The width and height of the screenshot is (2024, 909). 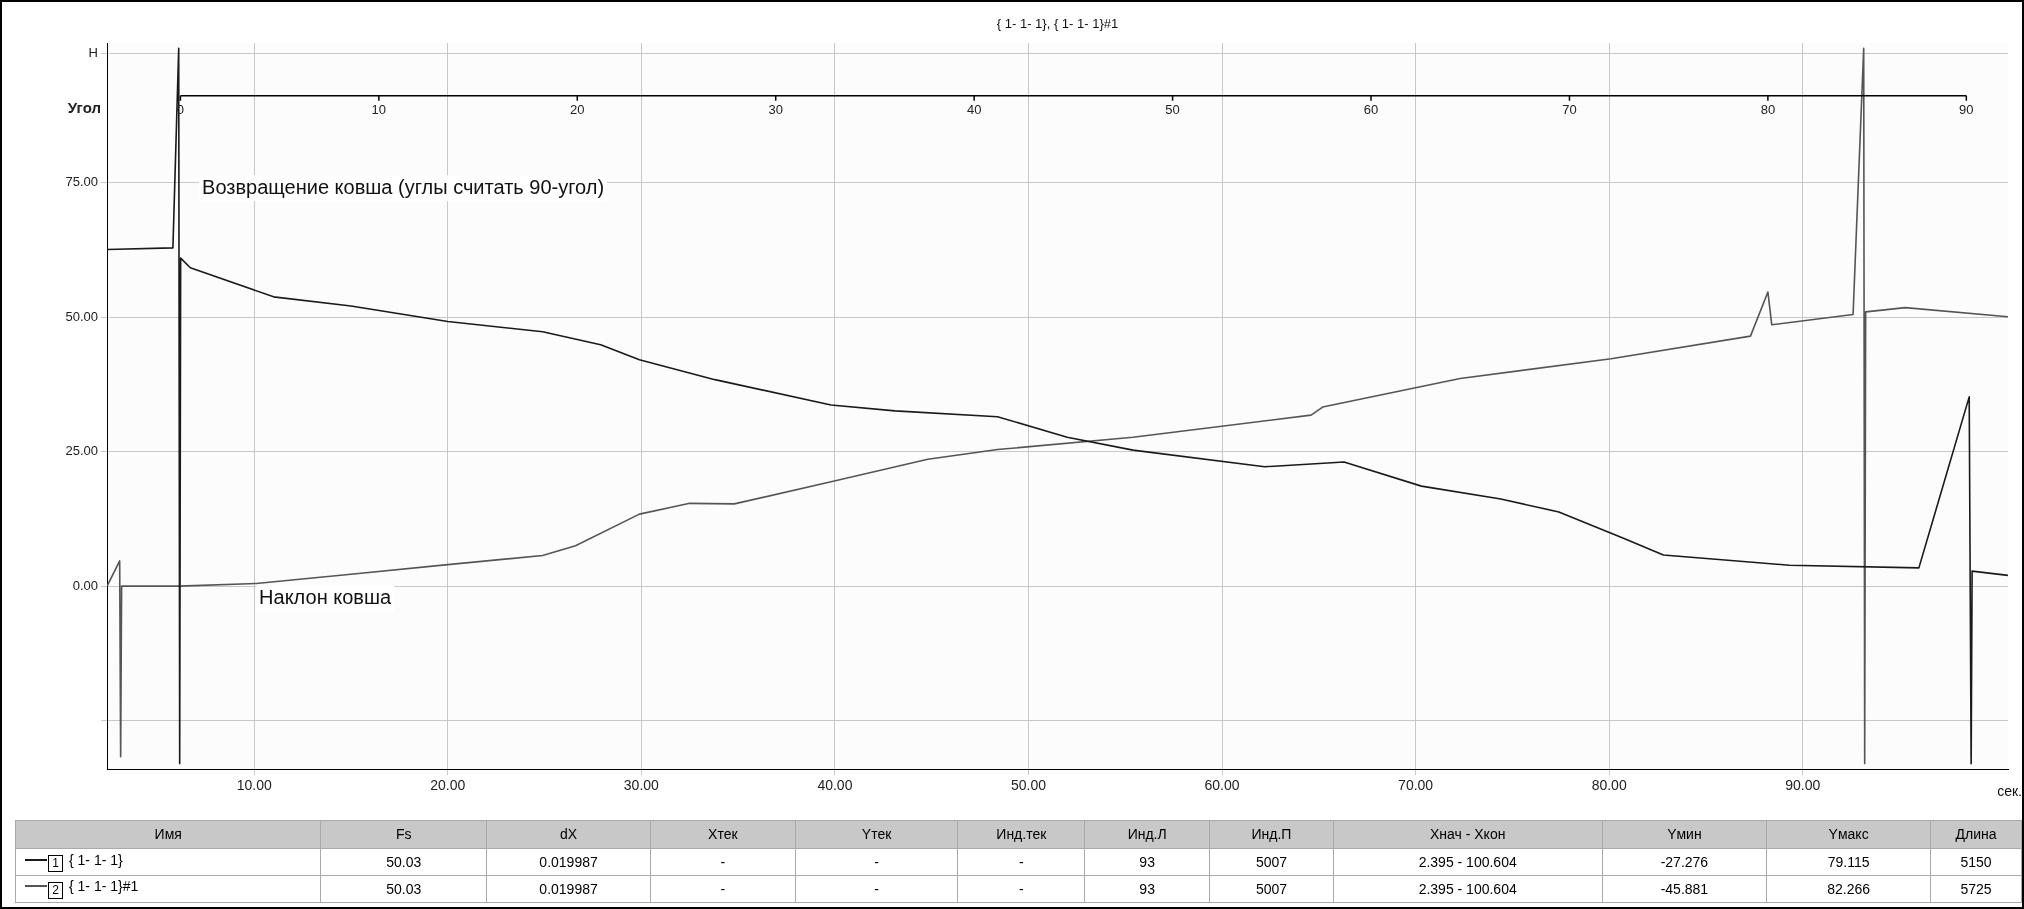 I want to click on category-label: Инд.тек, so click(x=1021, y=834).